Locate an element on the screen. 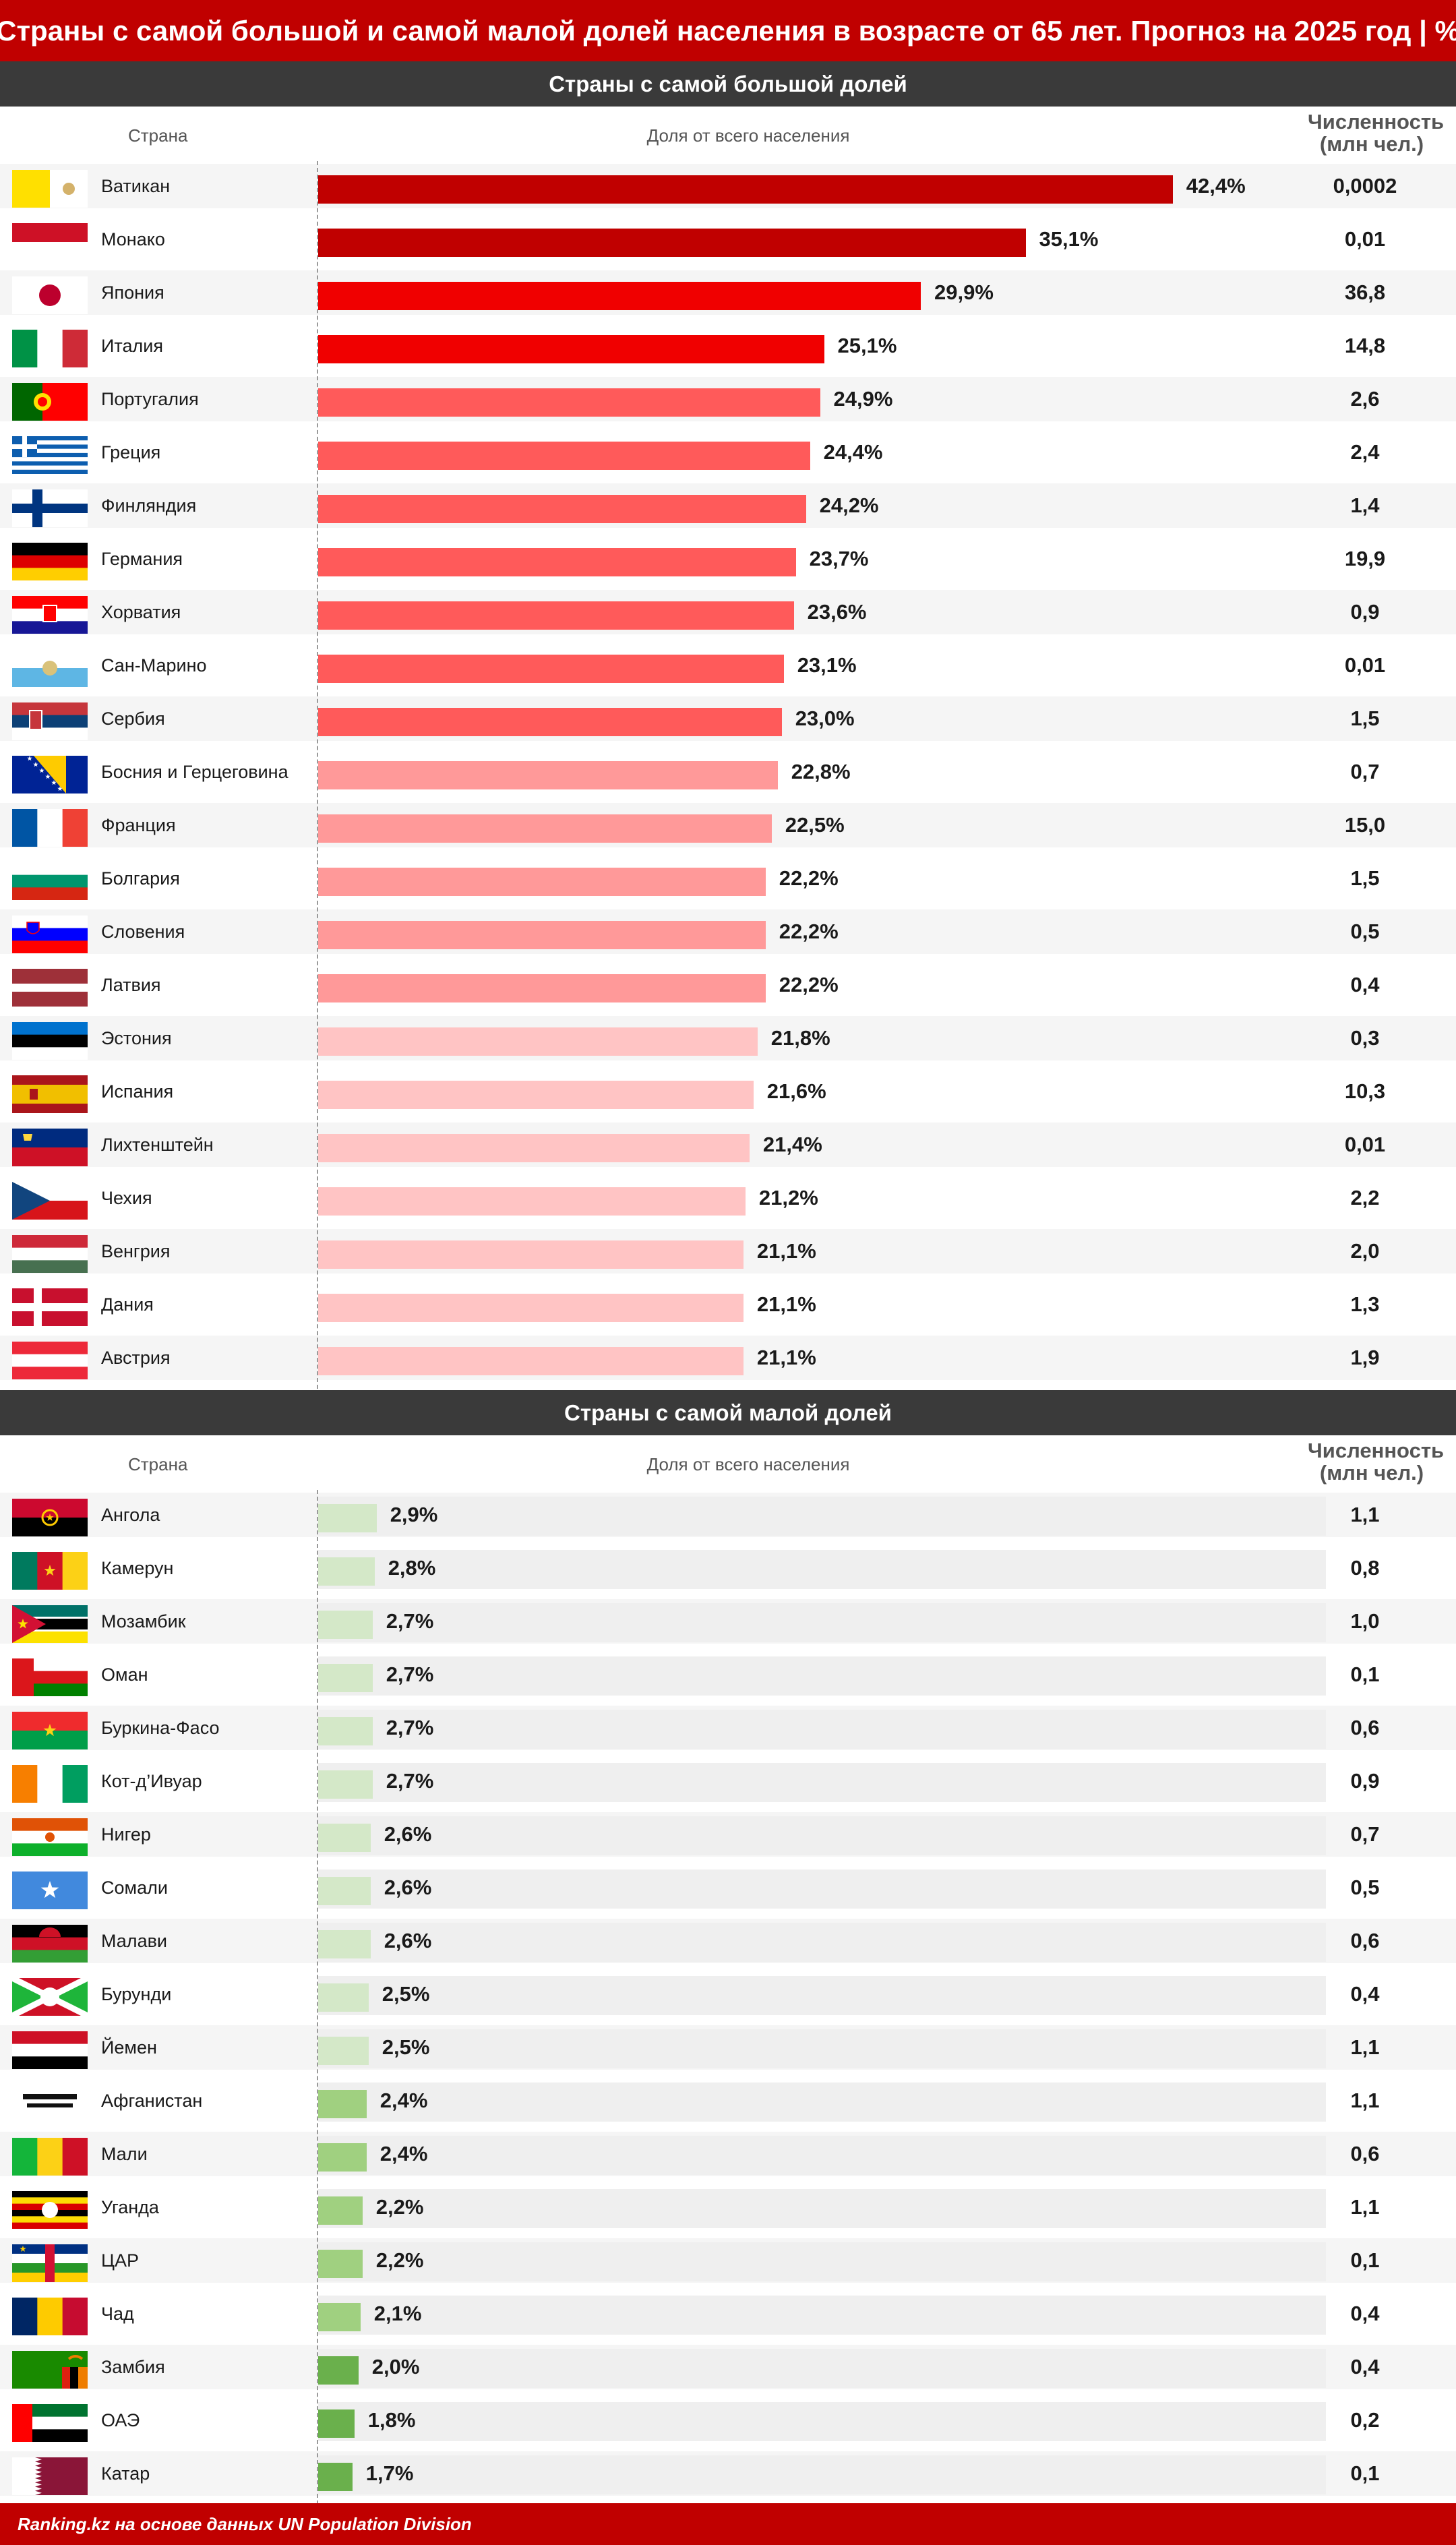 The height and width of the screenshot is (2545, 1456). flag-icon-pt is located at coordinates (50, 402).